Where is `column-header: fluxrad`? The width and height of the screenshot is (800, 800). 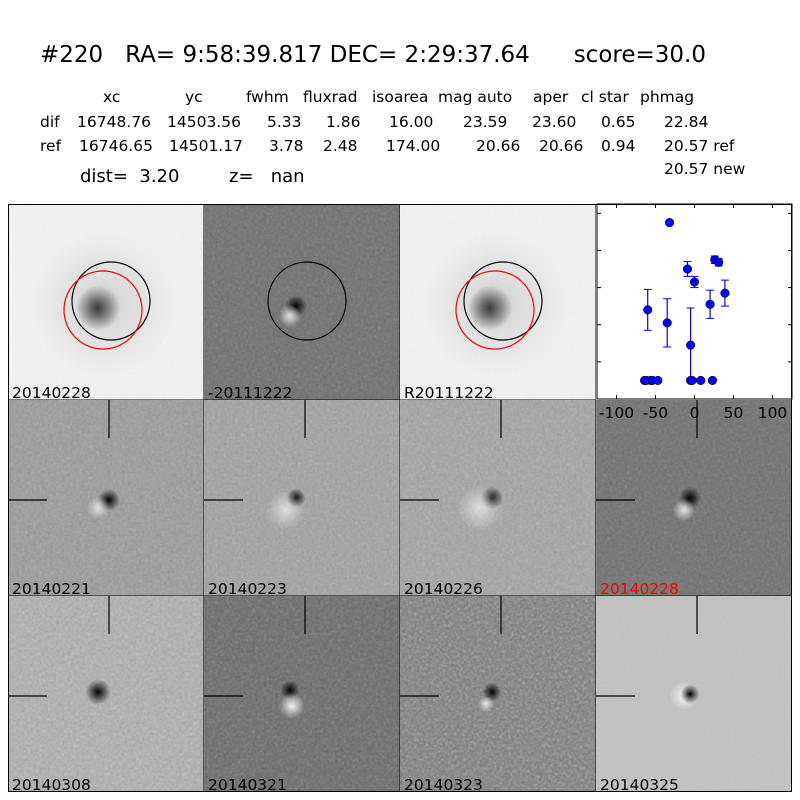 column-header: fluxrad is located at coordinates (330, 97).